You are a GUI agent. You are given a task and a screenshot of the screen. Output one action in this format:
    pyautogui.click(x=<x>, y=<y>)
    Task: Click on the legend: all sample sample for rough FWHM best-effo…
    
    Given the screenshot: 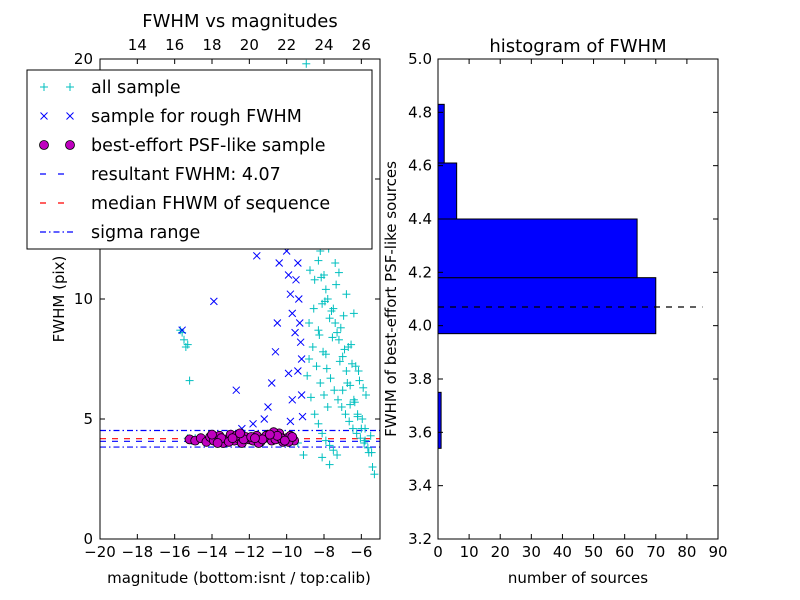 What is the action you would take?
    pyautogui.click(x=199, y=159)
    